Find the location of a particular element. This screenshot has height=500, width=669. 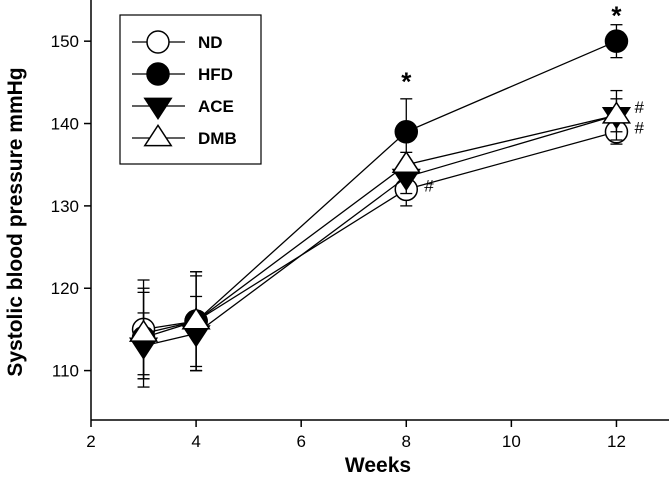

y-axis-title: Systolic blood pressure mmHg is located at coordinates (15, 221).